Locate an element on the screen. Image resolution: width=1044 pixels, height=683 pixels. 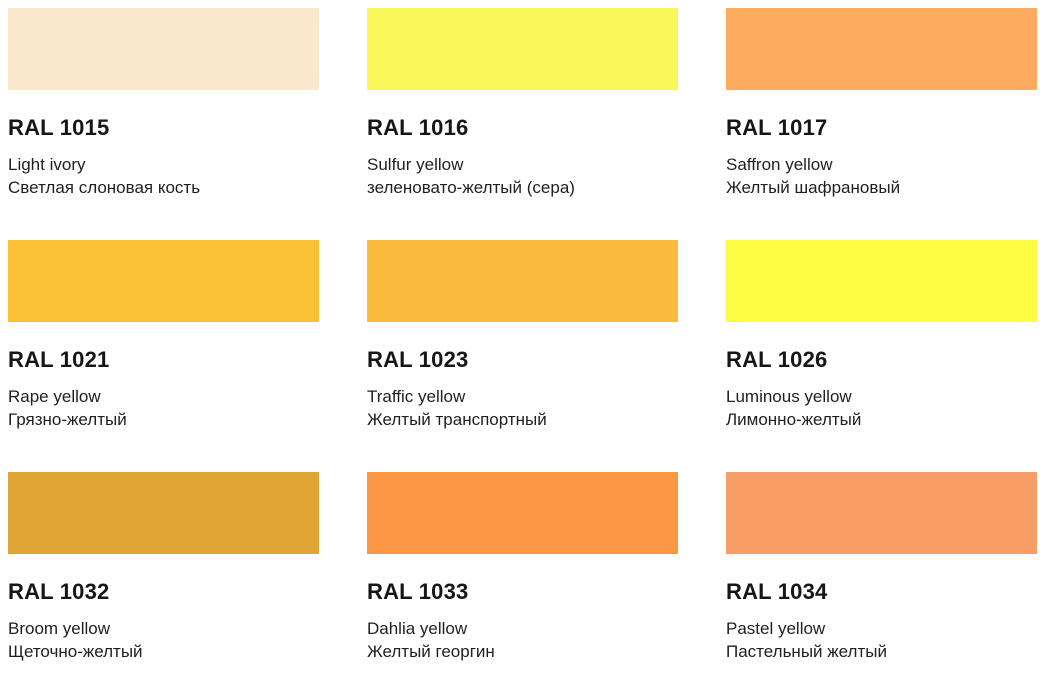
color-name-ru: Желтый георгин is located at coordinates (431, 651).